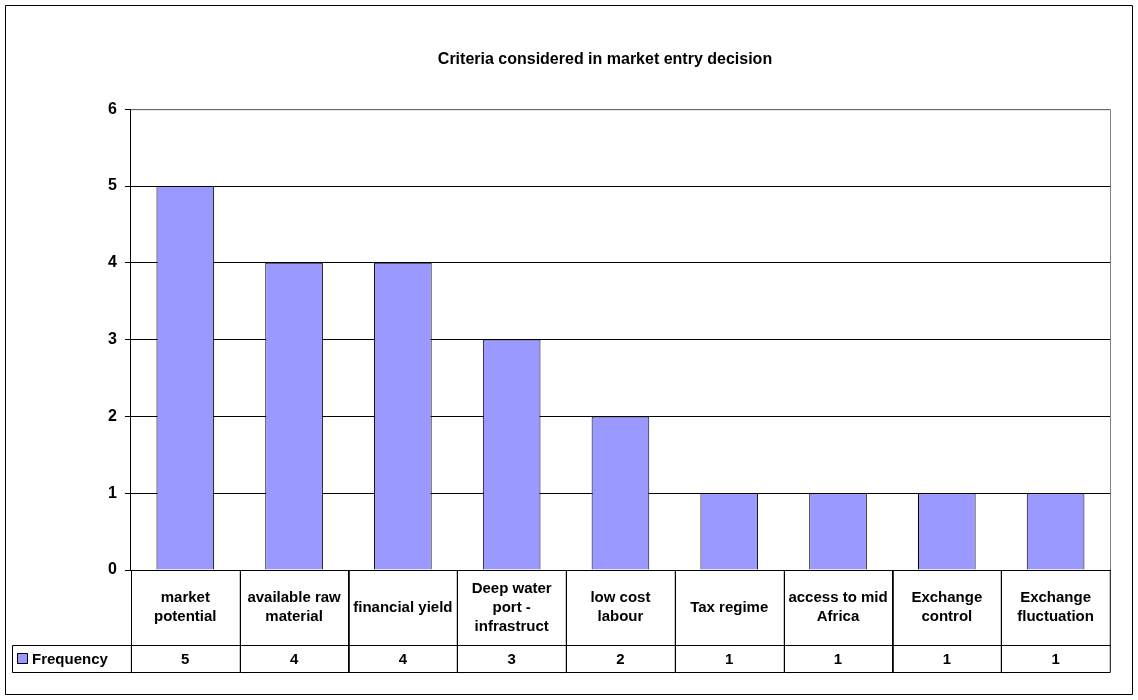 Image resolution: width=1138 pixels, height=700 pixels. What do you see at coordinates (1055, 606) in the screenshot?
I see `x-tick-label: Exchange fluctuation` at bounding box center [1055, 606].